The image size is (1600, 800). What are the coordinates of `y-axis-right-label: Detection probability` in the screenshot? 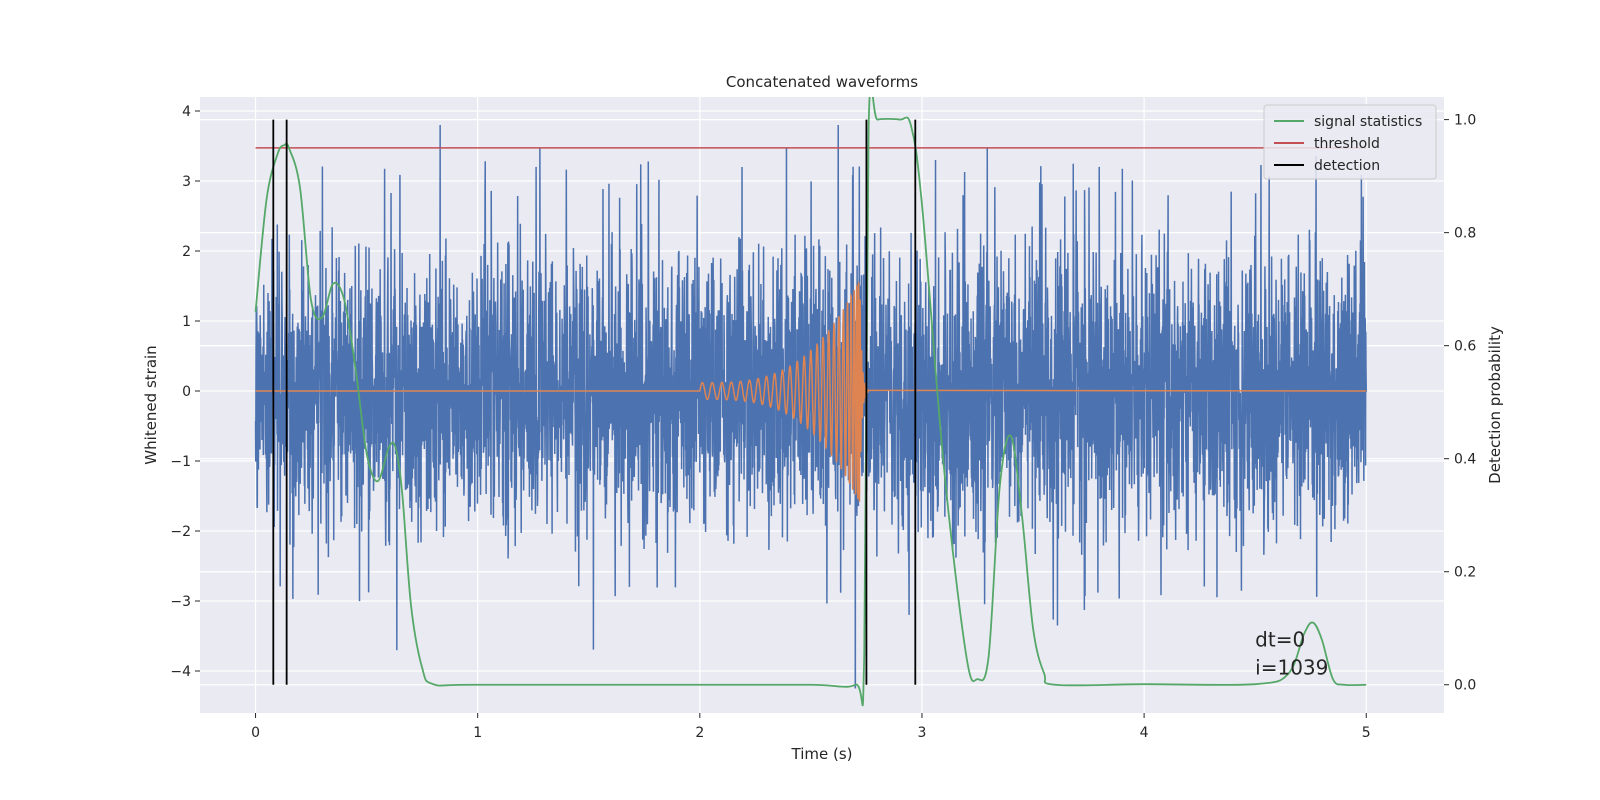 It's located at (1495, 405).